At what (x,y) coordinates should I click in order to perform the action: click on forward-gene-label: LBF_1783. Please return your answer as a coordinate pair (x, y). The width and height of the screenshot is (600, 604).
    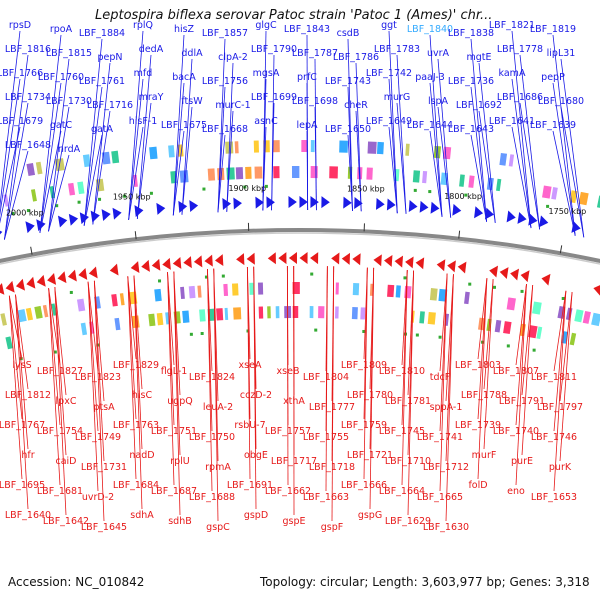
    Looking at the image, I should click on (397, 49).